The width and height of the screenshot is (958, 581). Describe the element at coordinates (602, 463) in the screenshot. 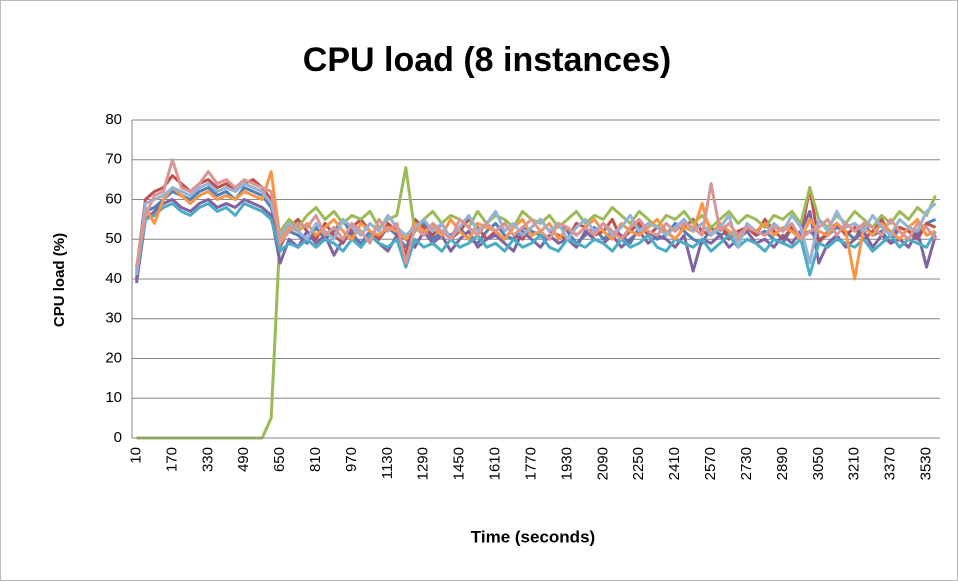

I see `x-tick-label: 2090` at that location.